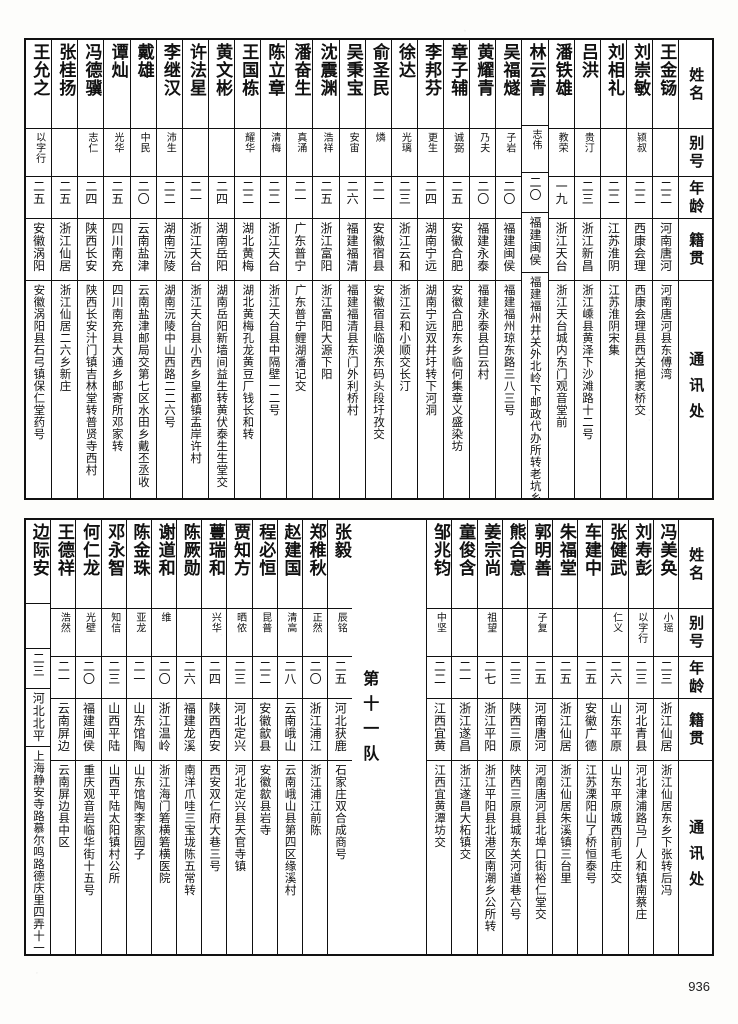  I want to click on cell-text-origin: 浙江仙居, so click(64, 247).